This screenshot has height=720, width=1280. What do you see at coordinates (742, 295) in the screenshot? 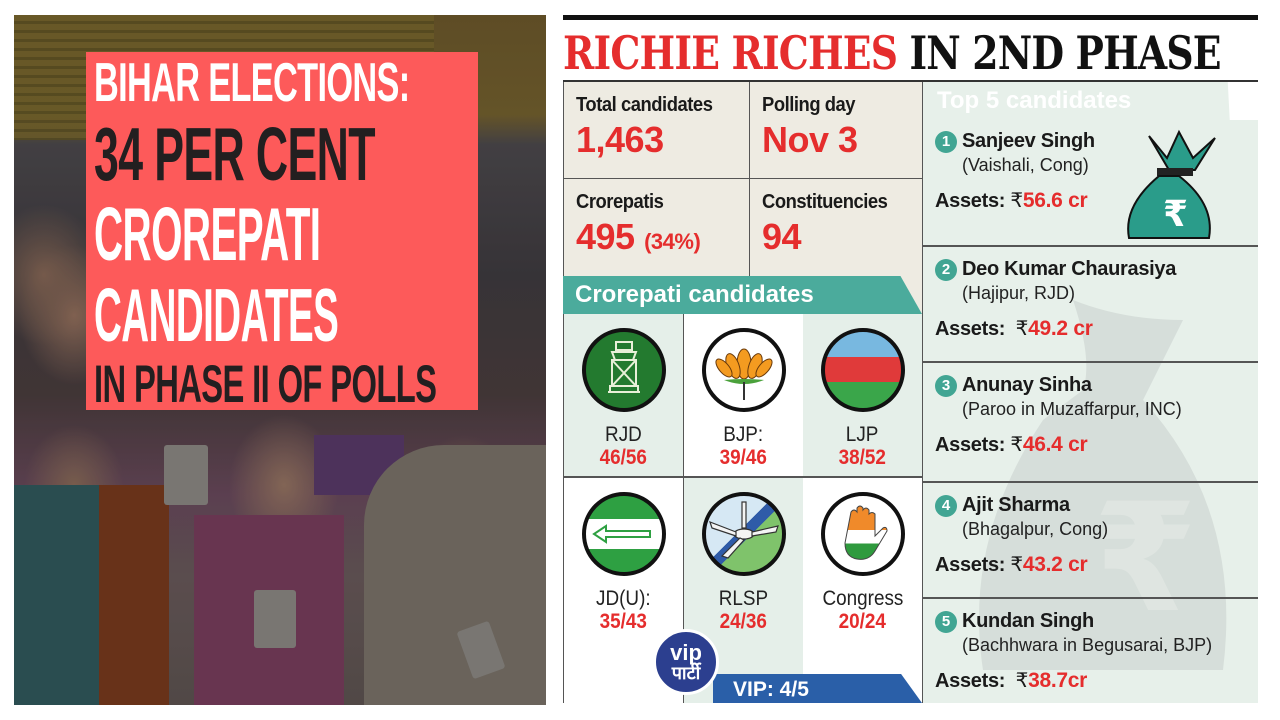
I see `crorepati-candidates-header: Crorepati candidates` at bounding box center [742, 295].